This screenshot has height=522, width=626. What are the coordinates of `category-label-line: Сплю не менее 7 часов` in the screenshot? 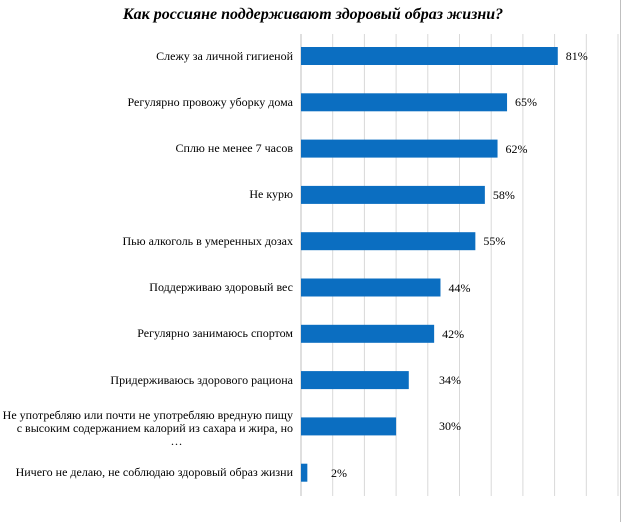 It's located at (234, 148).